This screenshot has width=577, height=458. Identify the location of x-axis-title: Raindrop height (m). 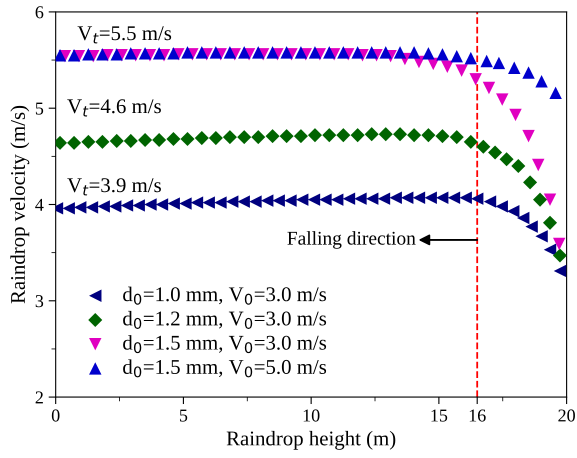
(311, 440).